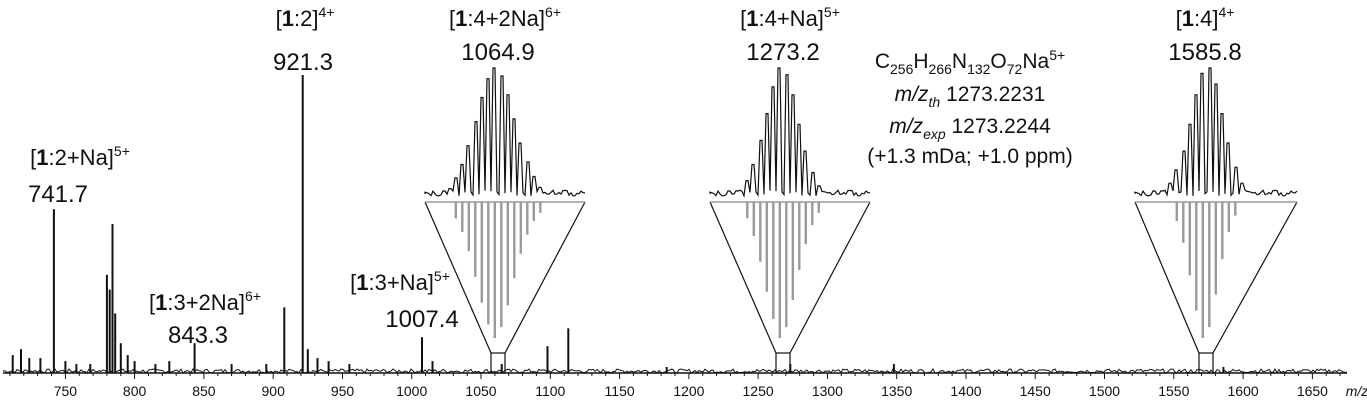  What do you see at coordinates (882, 61) in the screenshot?
I see `formula-part: C` at bounding box center [882, 61].